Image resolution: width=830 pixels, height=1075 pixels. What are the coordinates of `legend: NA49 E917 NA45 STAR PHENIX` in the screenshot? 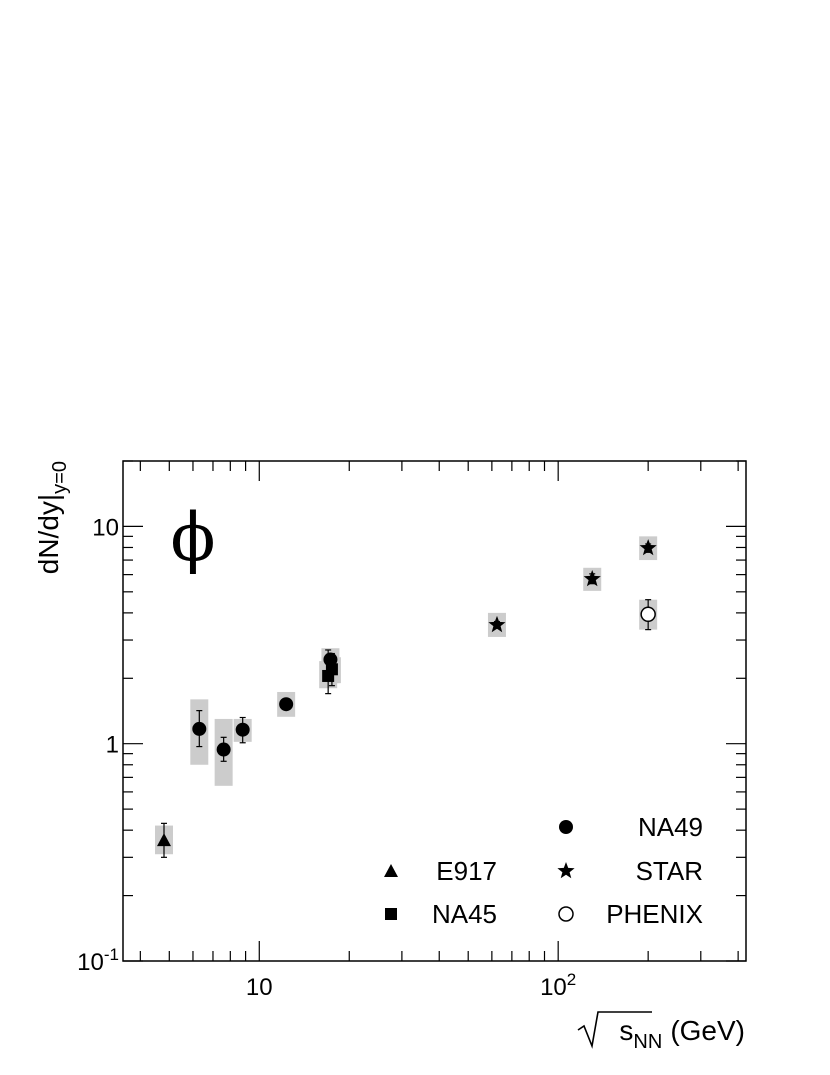 It's located at (543, 870).